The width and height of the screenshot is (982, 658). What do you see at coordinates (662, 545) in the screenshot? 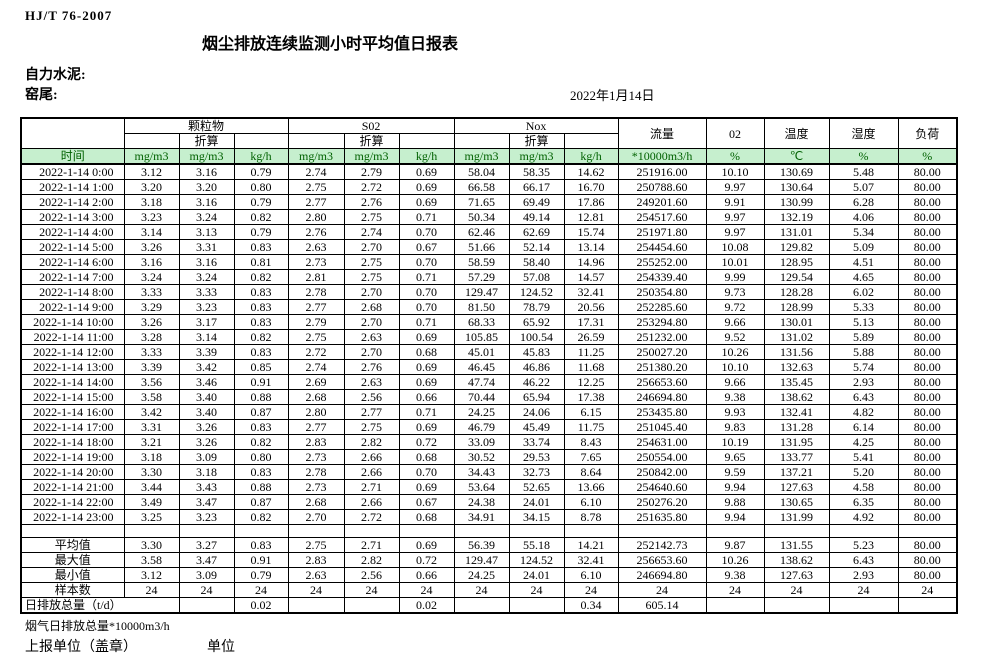
I see `summary-value-cell: 252142.73` at bounding box center [662, 545].